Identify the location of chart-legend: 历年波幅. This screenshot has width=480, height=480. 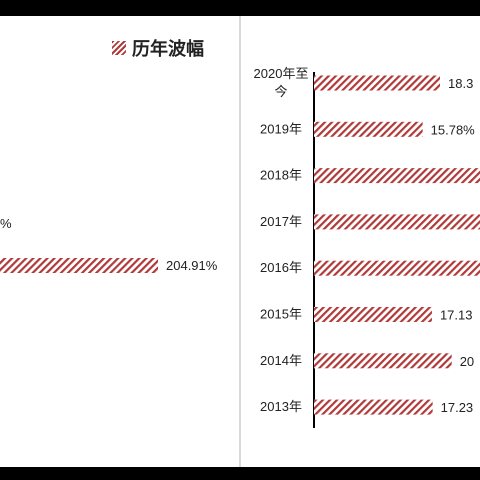
(158, 48).